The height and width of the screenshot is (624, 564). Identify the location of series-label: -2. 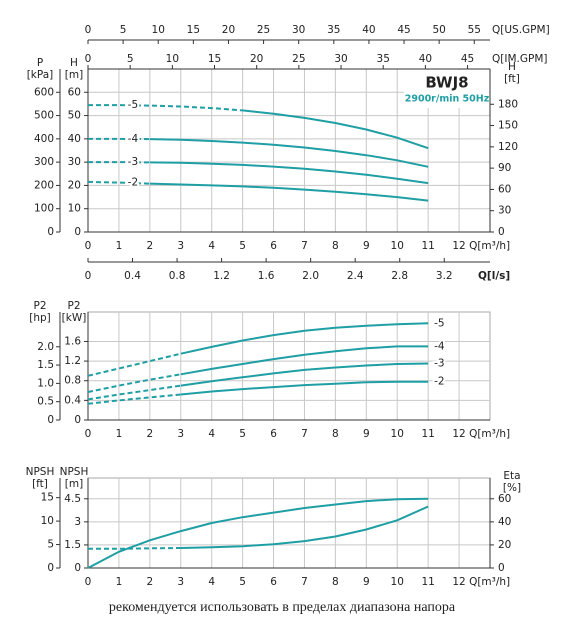
(133, 183).